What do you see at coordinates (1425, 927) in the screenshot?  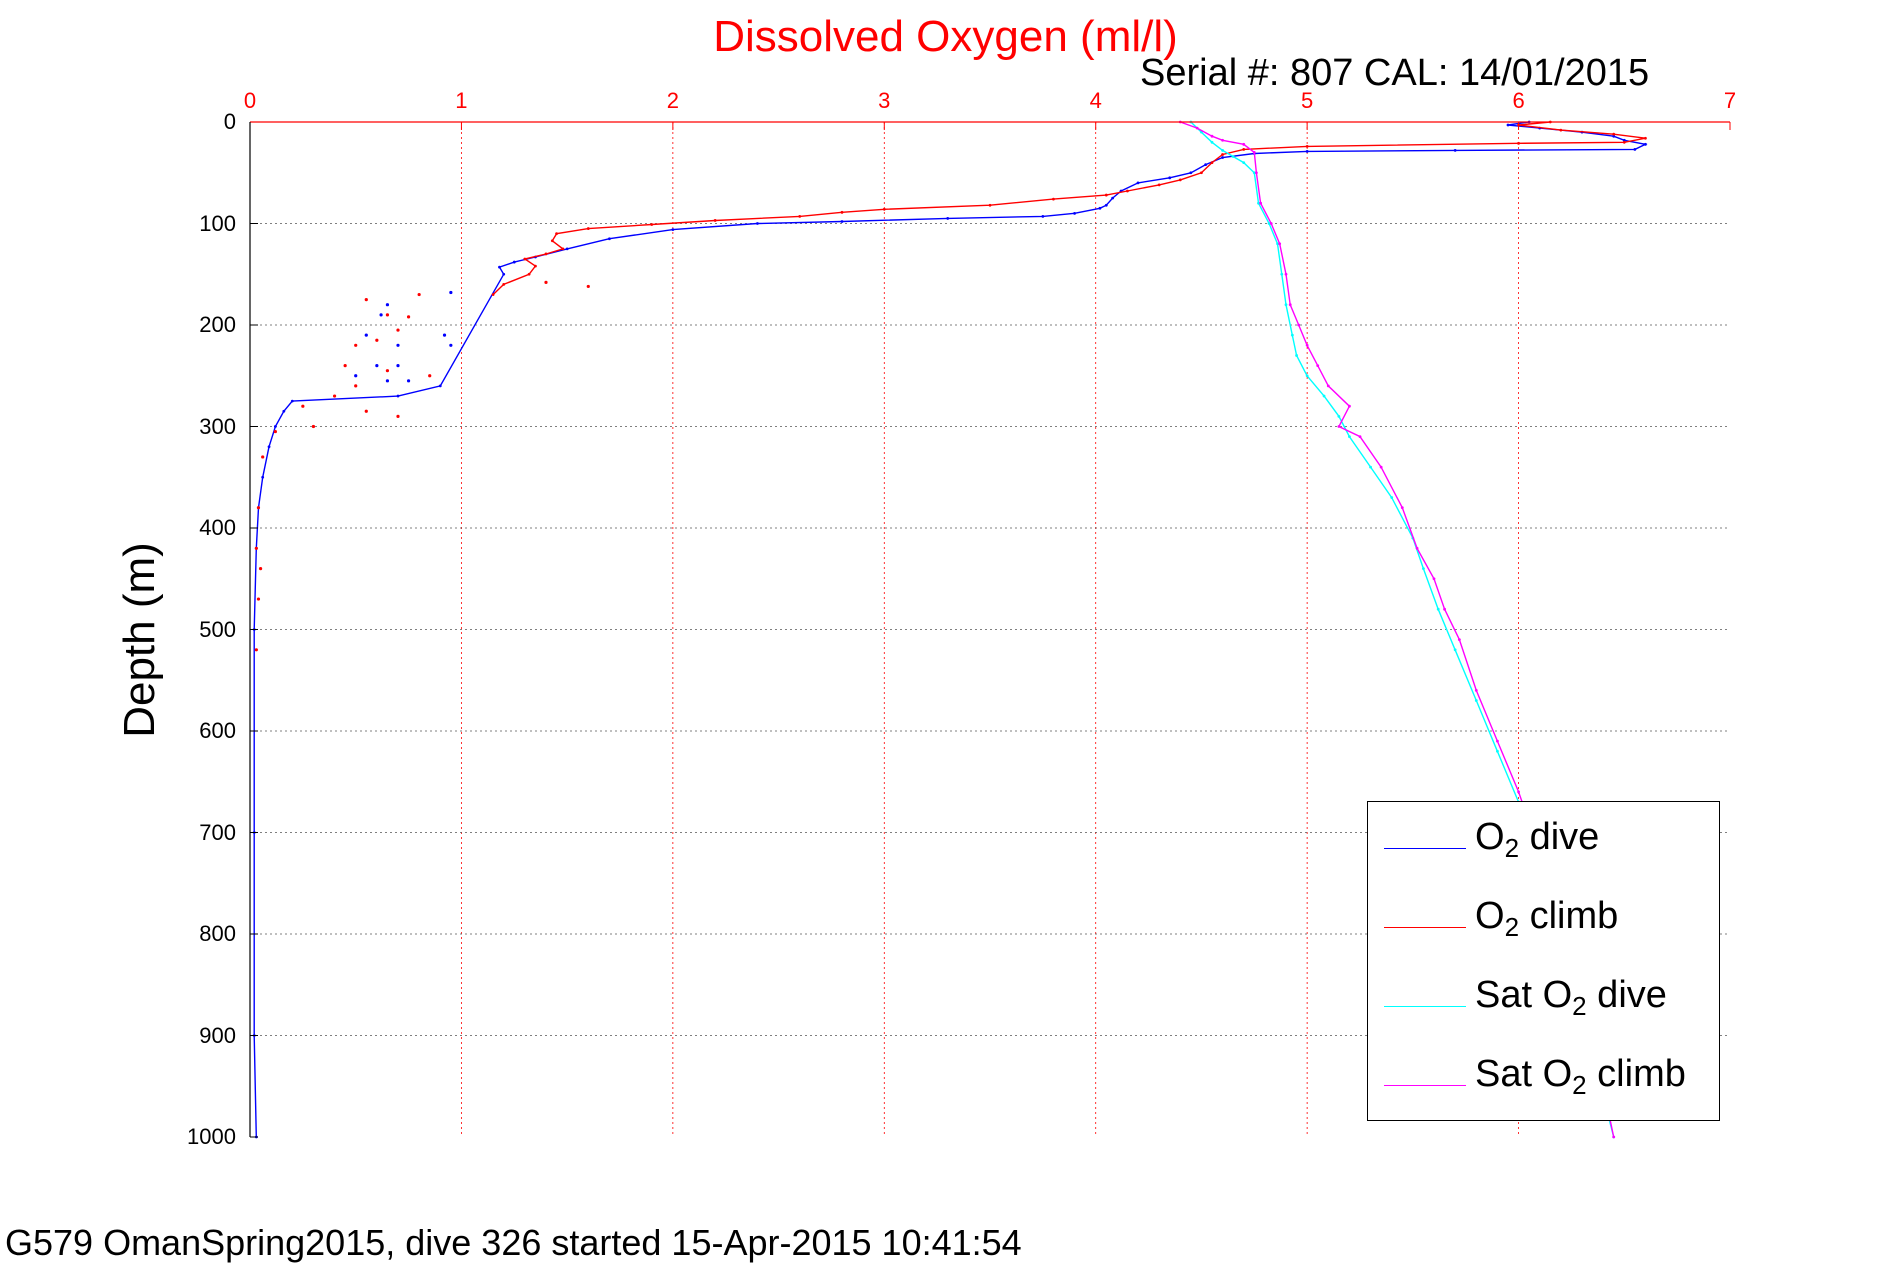 I see `legend-swatch-o2-climb` at bounding box center [1425, 927].